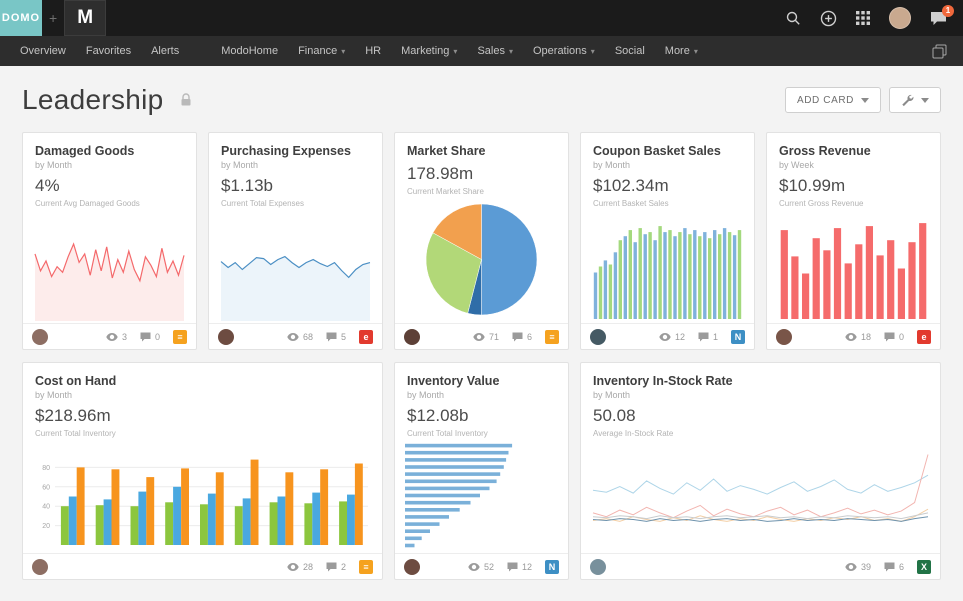 Image resolution: width=963 pixels, height=601 pixels. What do you see at coordinates (629, 51) in the screenshot?
I see `nav-social: Social` at bounding box center [629, 51].